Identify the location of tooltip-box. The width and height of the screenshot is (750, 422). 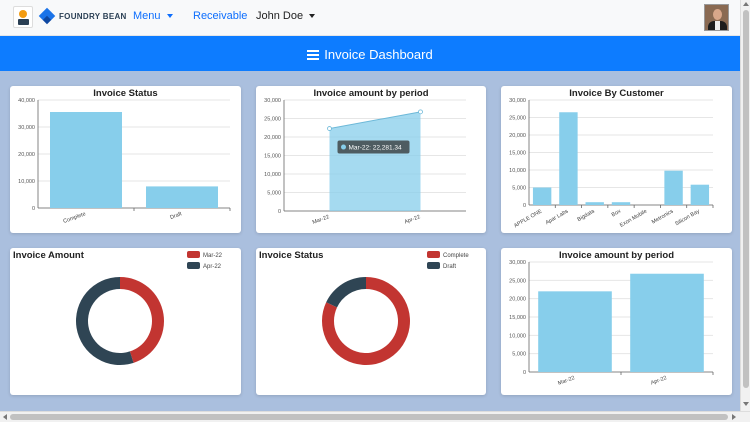
(373, 147).